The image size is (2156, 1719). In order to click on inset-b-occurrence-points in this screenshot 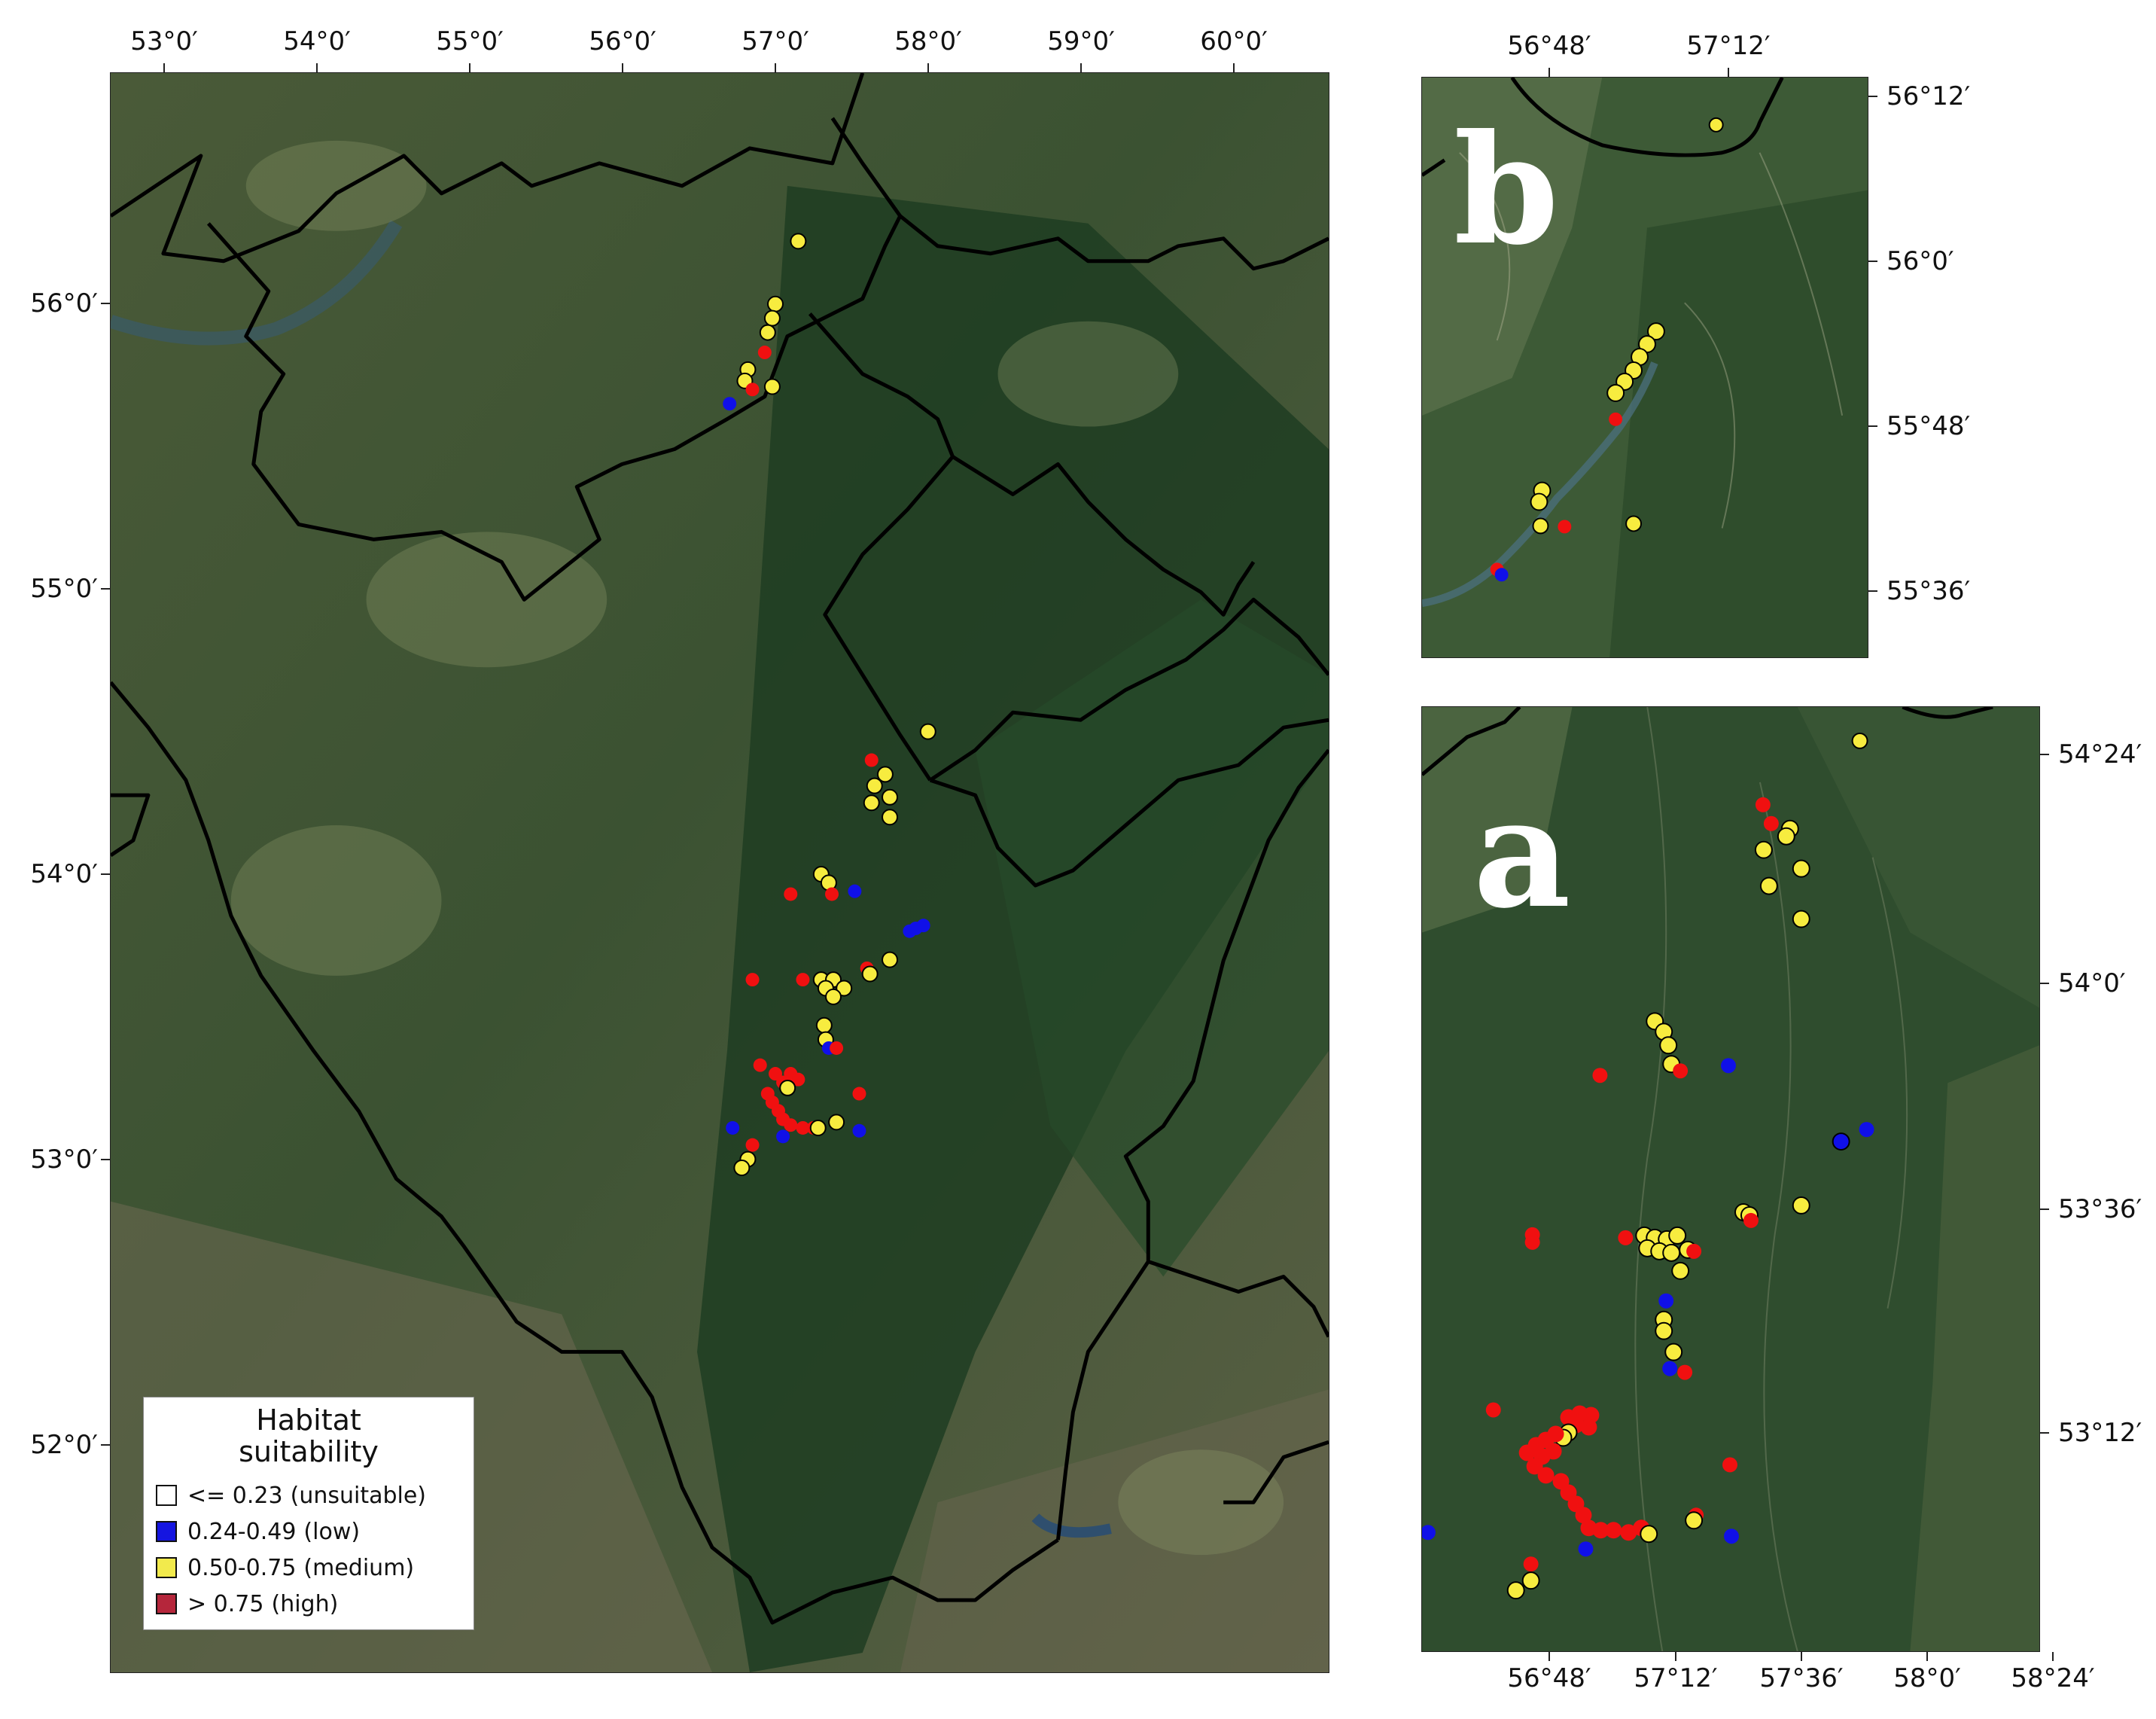, I will do `click(1607, 349)`.